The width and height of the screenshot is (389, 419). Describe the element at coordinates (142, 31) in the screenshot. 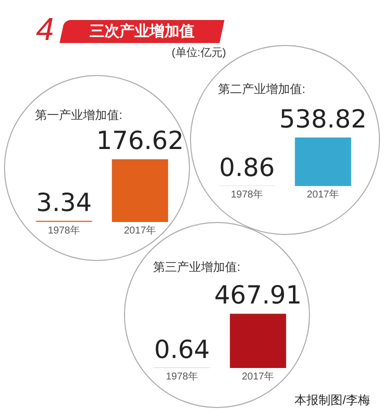

I see `text: 三次产业增加值` at that location.